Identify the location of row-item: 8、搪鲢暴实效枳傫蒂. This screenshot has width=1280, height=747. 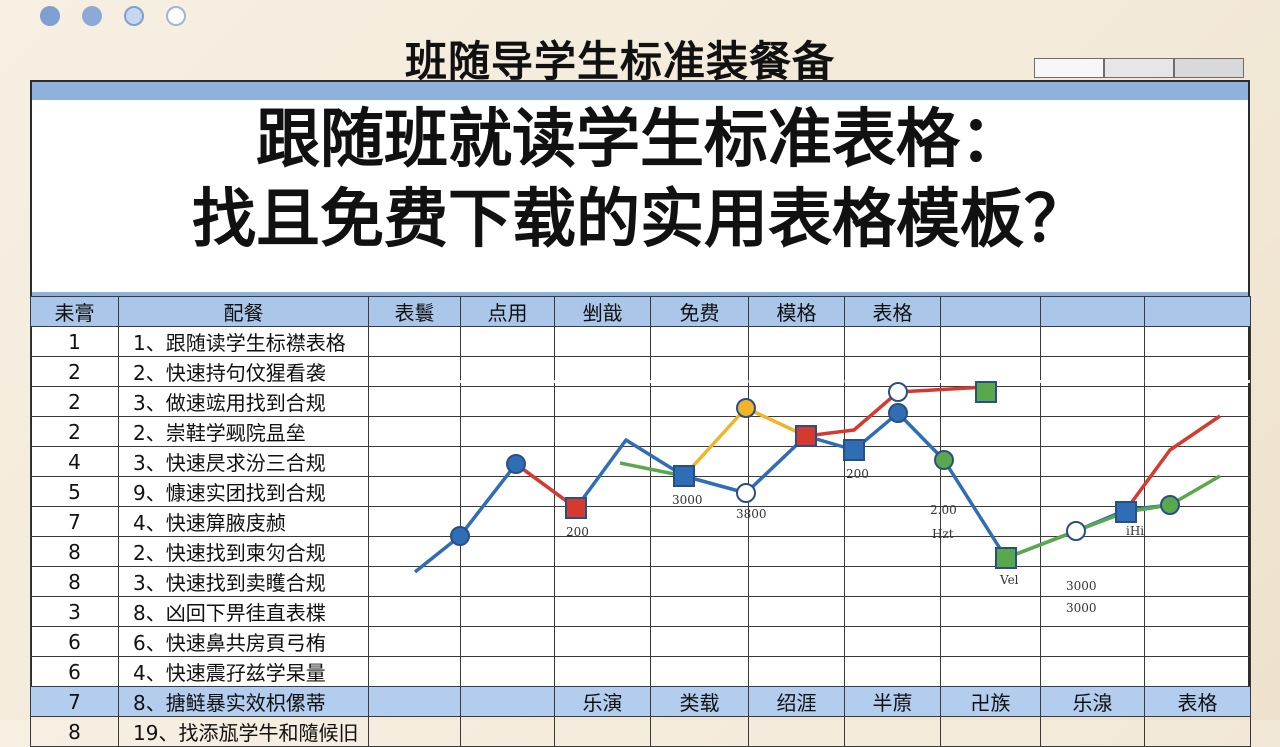
(243, 701).